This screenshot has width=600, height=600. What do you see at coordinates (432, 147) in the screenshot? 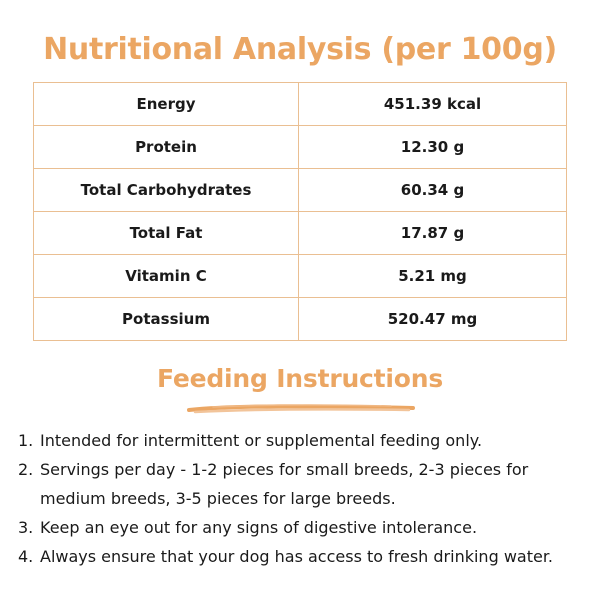
I see `nutrient-value: 12.30 g` at bounding box center [432, 147].